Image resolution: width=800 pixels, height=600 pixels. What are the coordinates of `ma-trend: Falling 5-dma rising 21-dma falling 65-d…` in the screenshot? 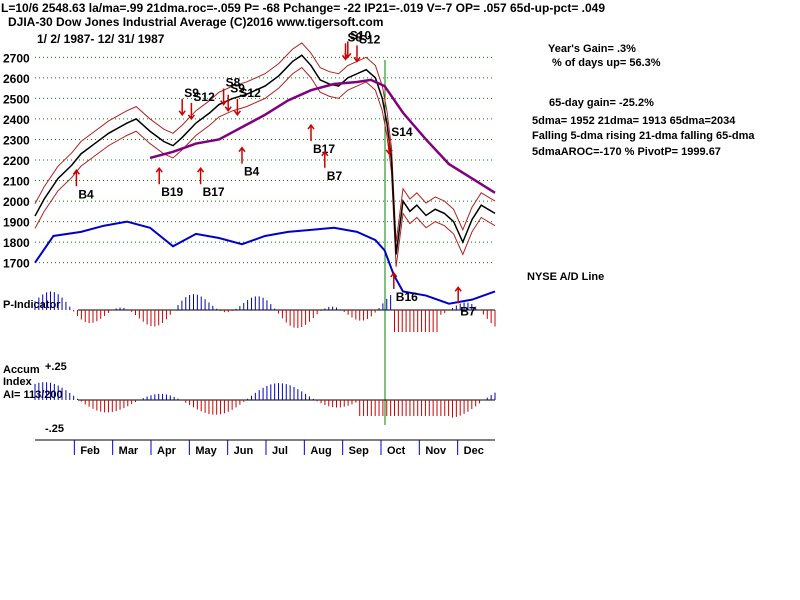 It's located at (643, 136).